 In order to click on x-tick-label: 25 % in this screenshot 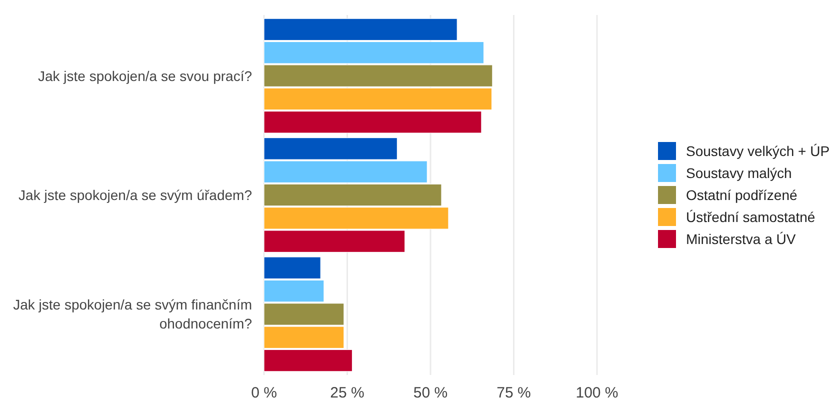, I will do `click(347, 393)`.